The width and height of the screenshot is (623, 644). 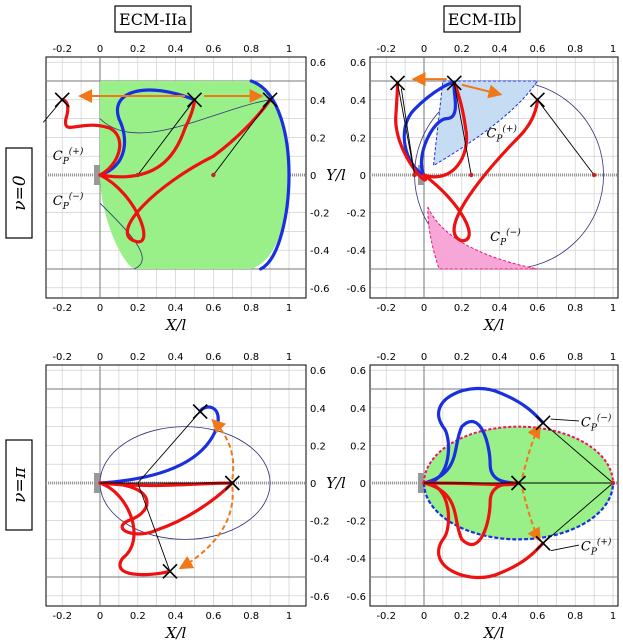 I want to click on column-title-box-iib, so click(x=482, y=19).